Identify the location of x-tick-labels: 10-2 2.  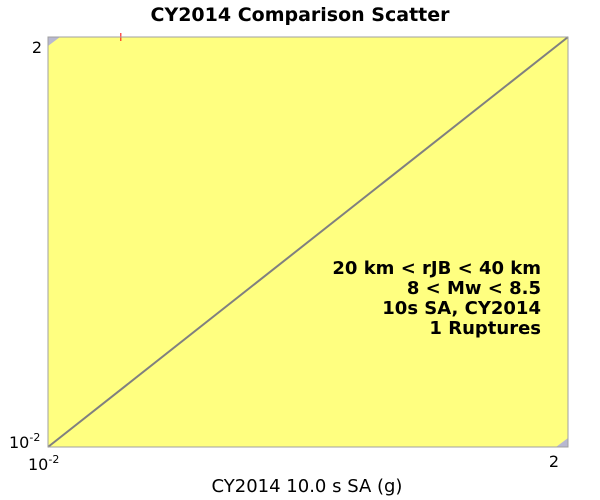
(293, 463).